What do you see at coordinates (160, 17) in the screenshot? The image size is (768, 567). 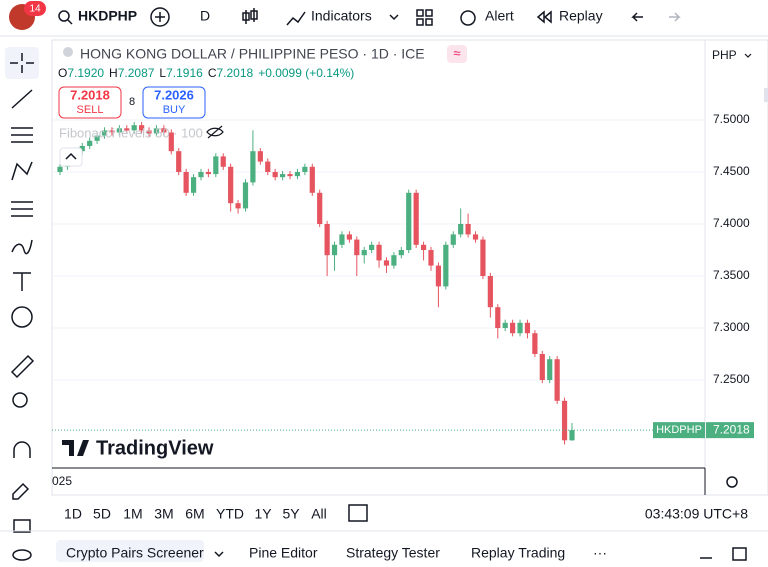 I see `add-symbol` at bounding box center [160, 17].